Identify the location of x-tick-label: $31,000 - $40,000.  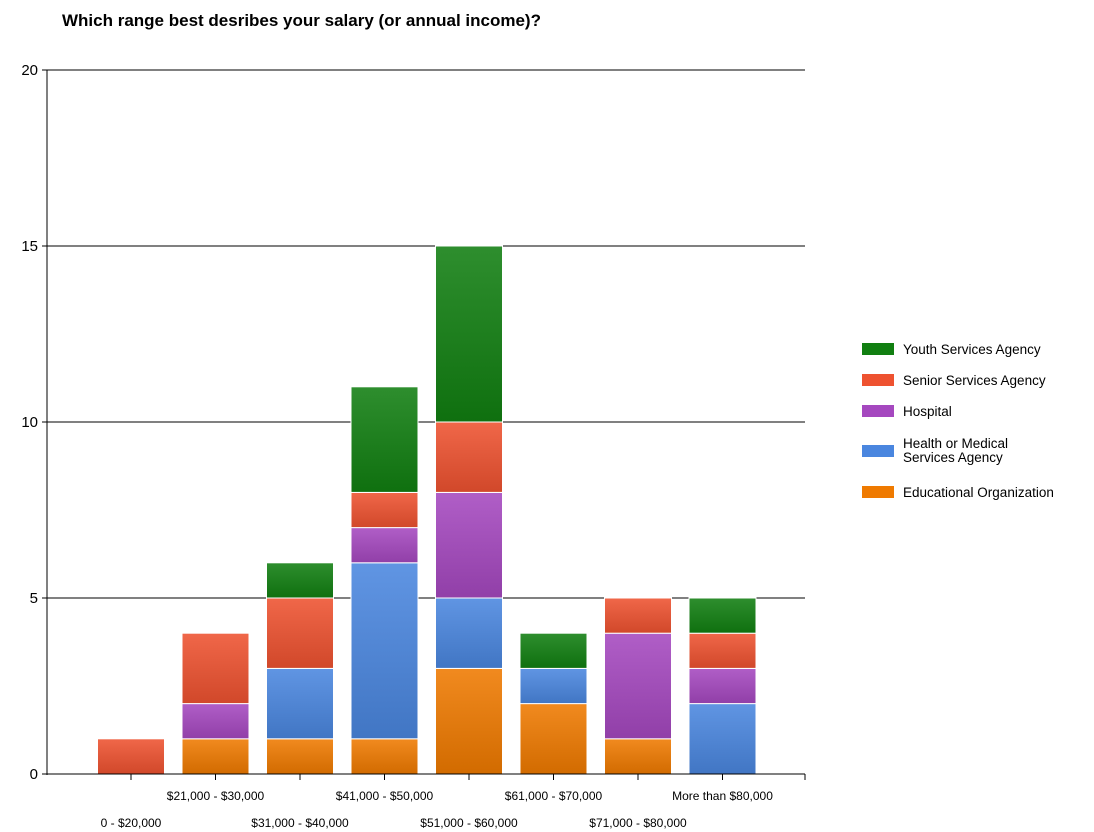
(300, 823).